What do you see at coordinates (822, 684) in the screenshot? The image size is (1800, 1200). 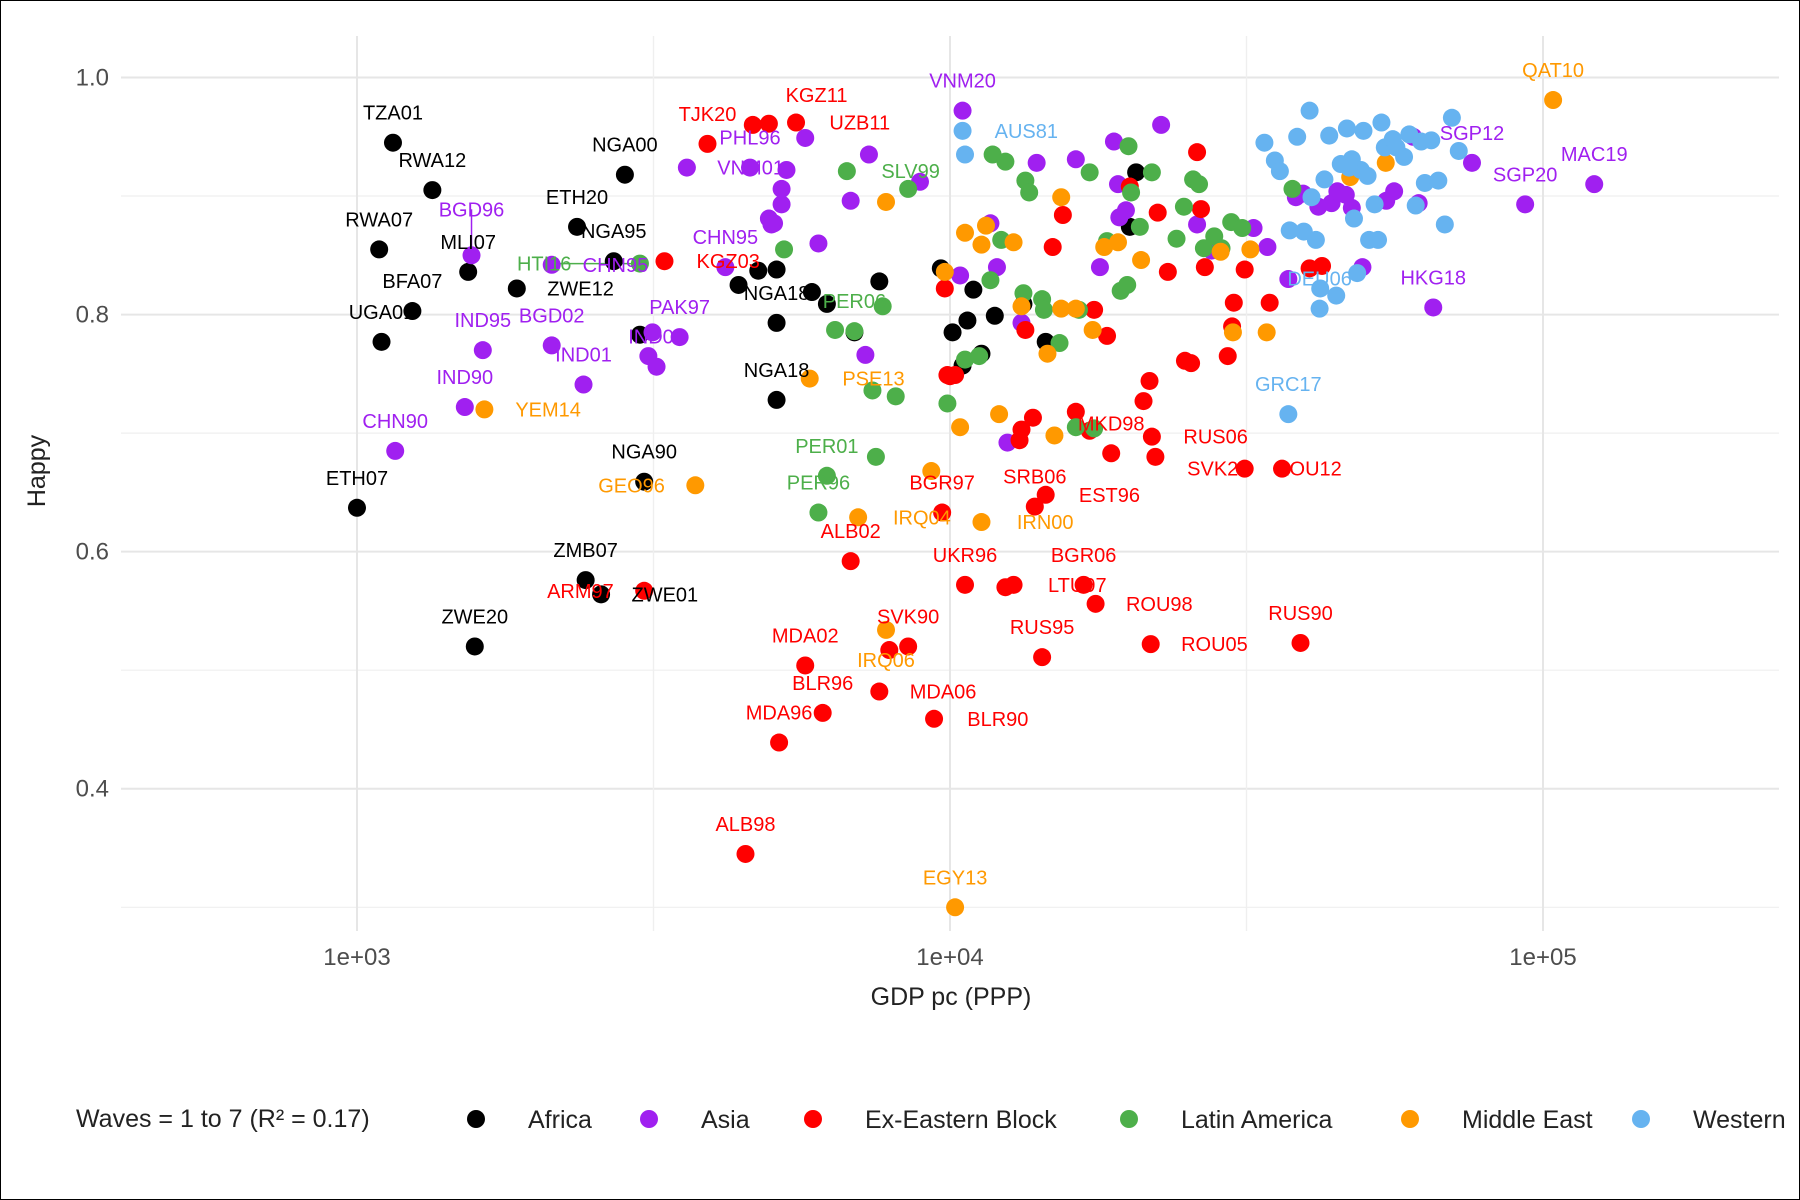 I see `point-label: BLR96` at bounding box center [822, 684].